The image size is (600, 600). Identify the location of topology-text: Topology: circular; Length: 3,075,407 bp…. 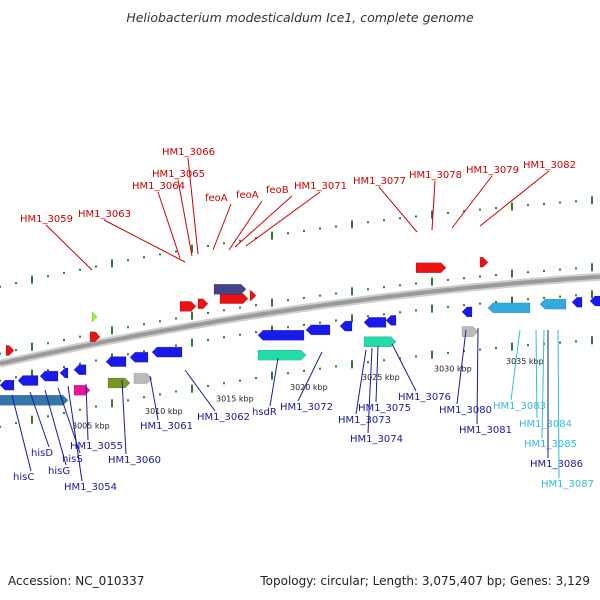
(425, 581).